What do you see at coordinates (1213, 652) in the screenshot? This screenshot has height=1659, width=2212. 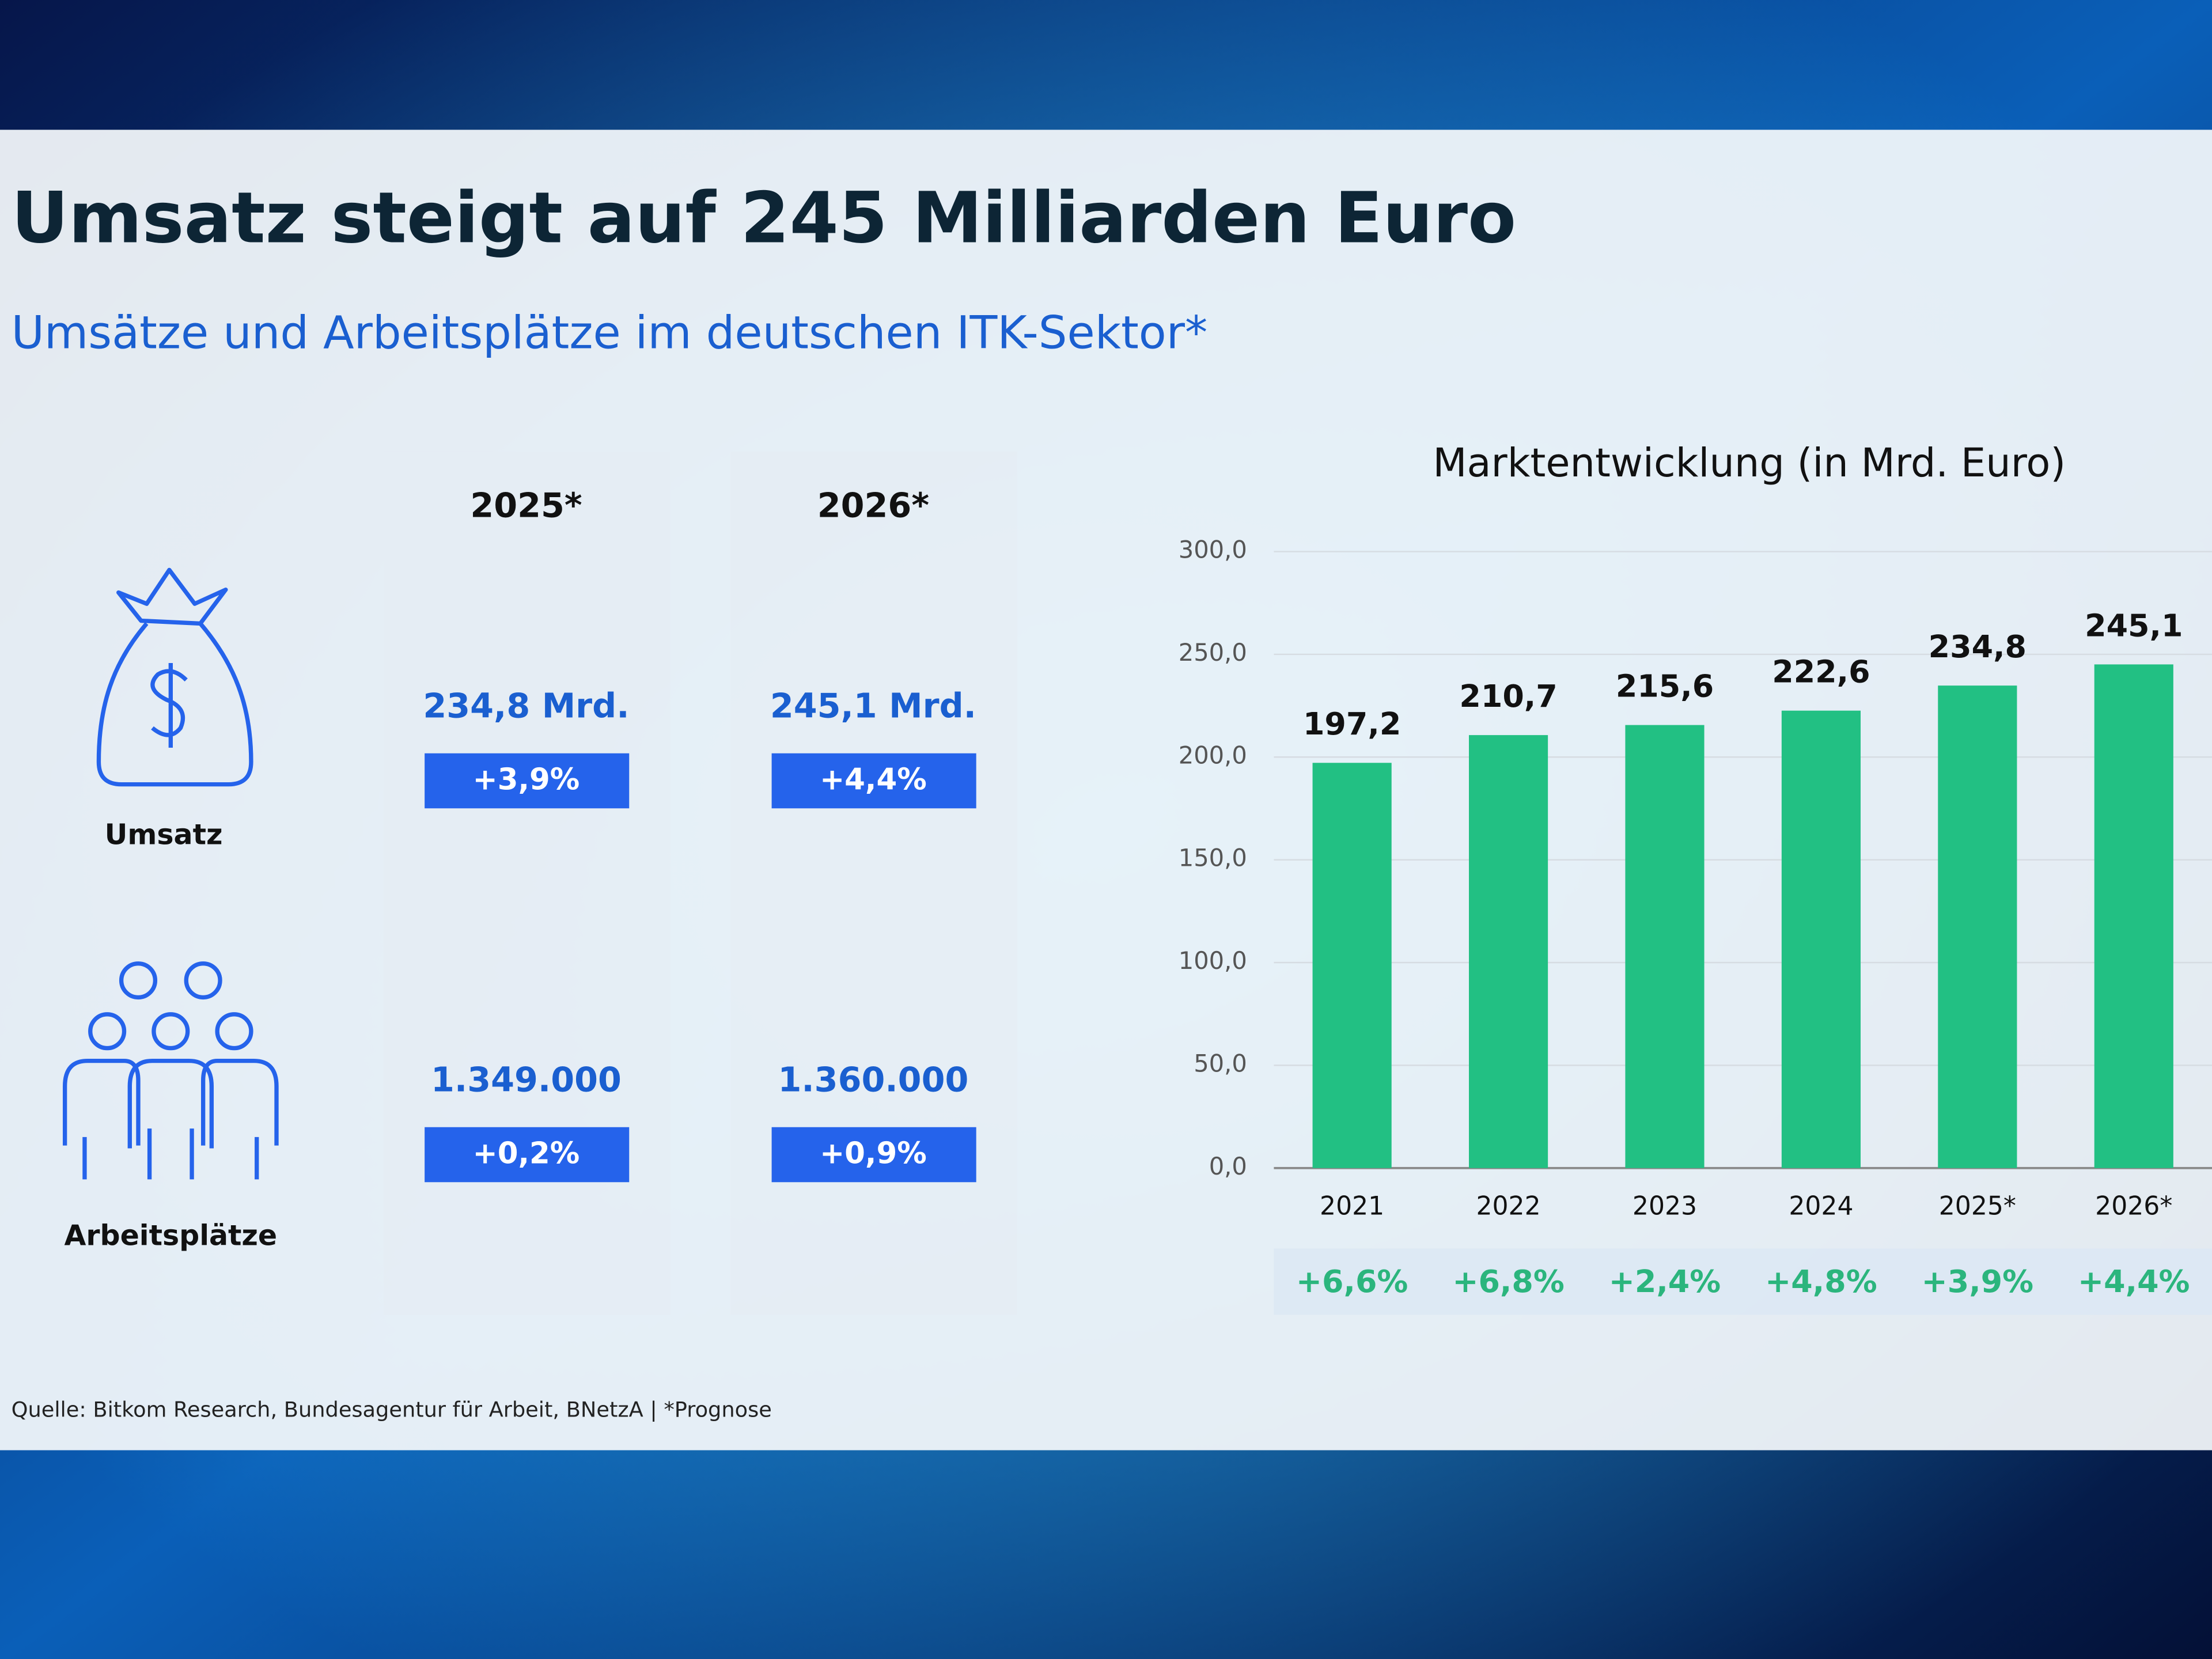 I see `y-tick-label: 250,0` at bounding box center [1213, 652].